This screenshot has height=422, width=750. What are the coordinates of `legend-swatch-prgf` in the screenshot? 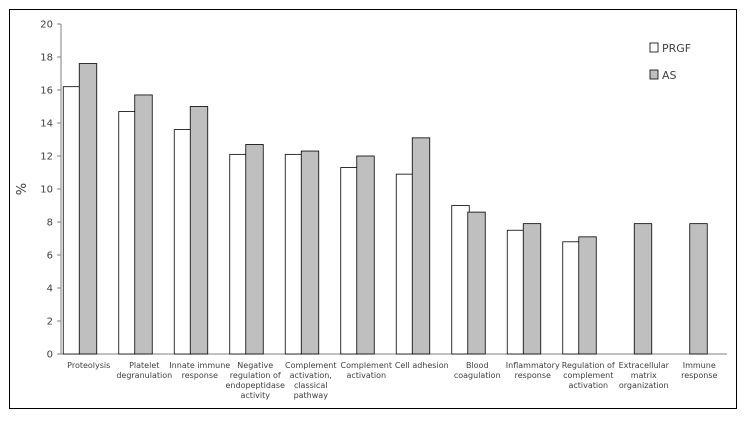 It's located at (654, 47).